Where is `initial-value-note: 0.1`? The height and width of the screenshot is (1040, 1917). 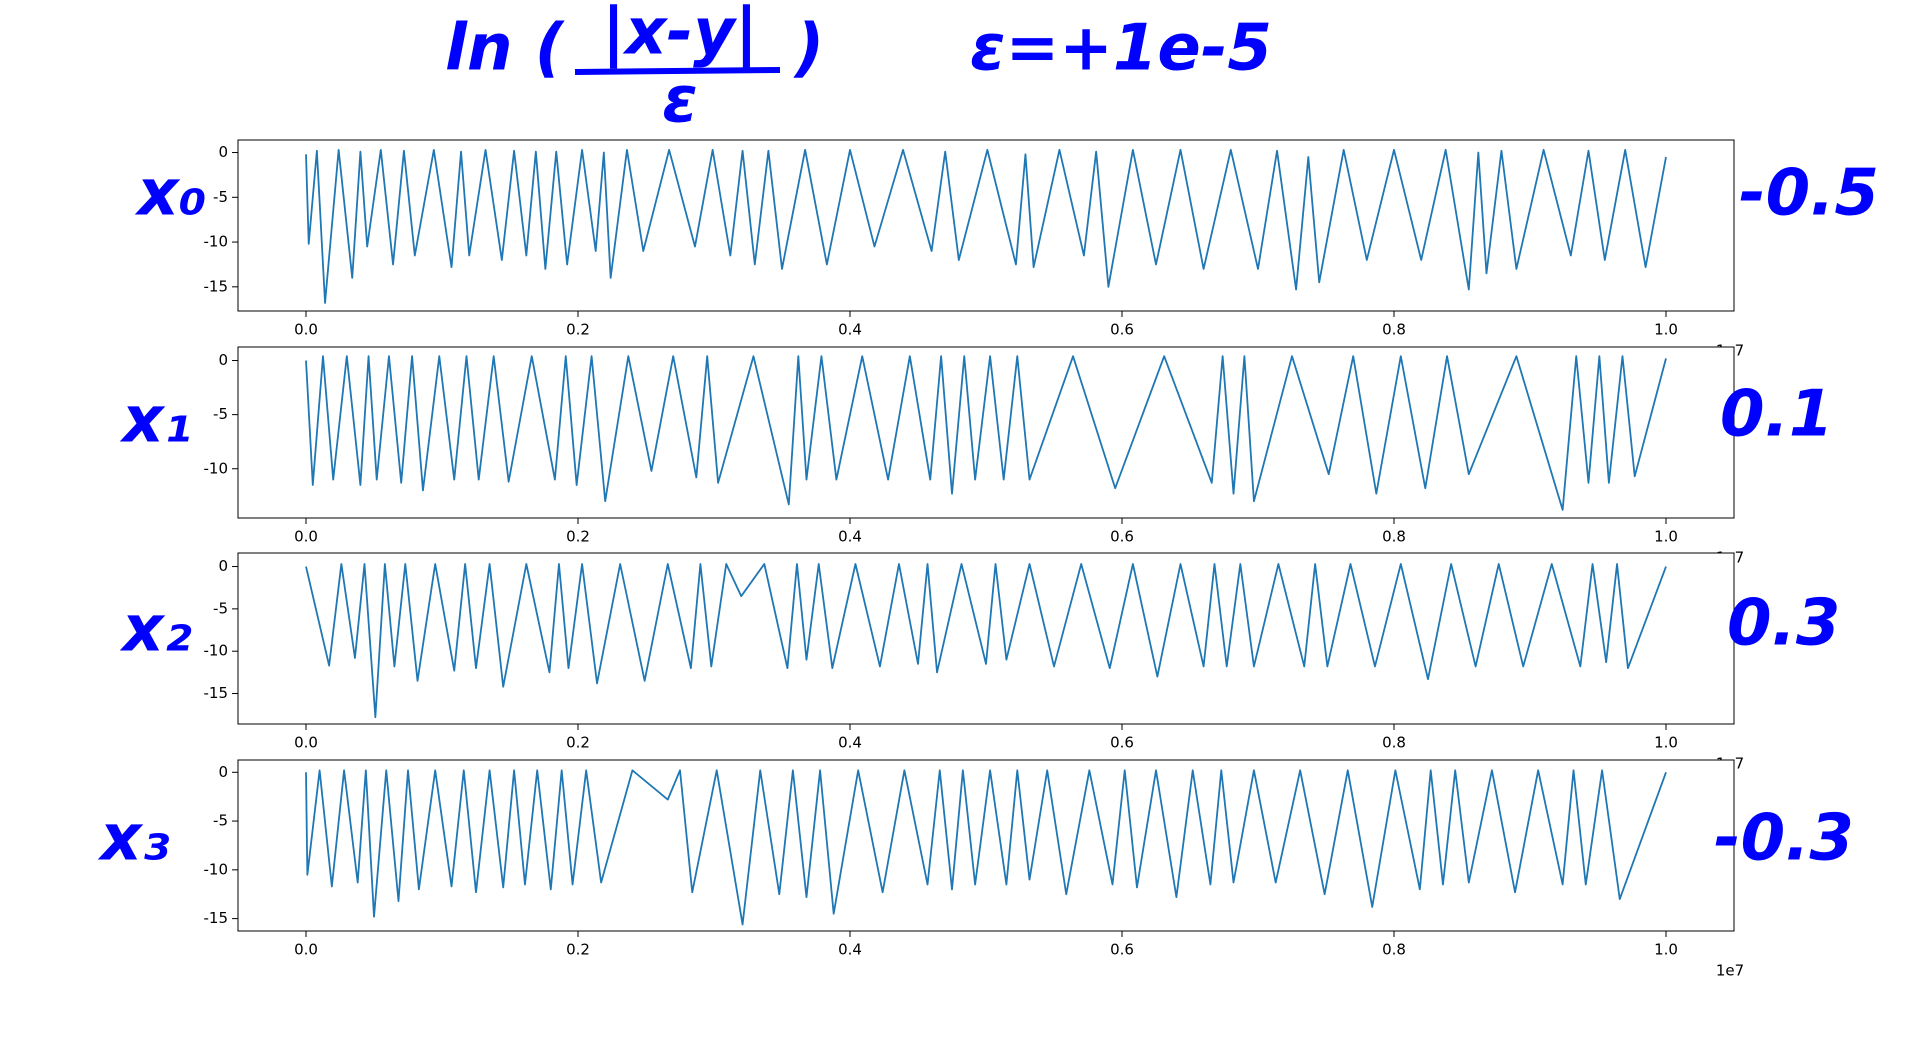 initial-value-note: 0.1 is located at coordinates (1776, 415).